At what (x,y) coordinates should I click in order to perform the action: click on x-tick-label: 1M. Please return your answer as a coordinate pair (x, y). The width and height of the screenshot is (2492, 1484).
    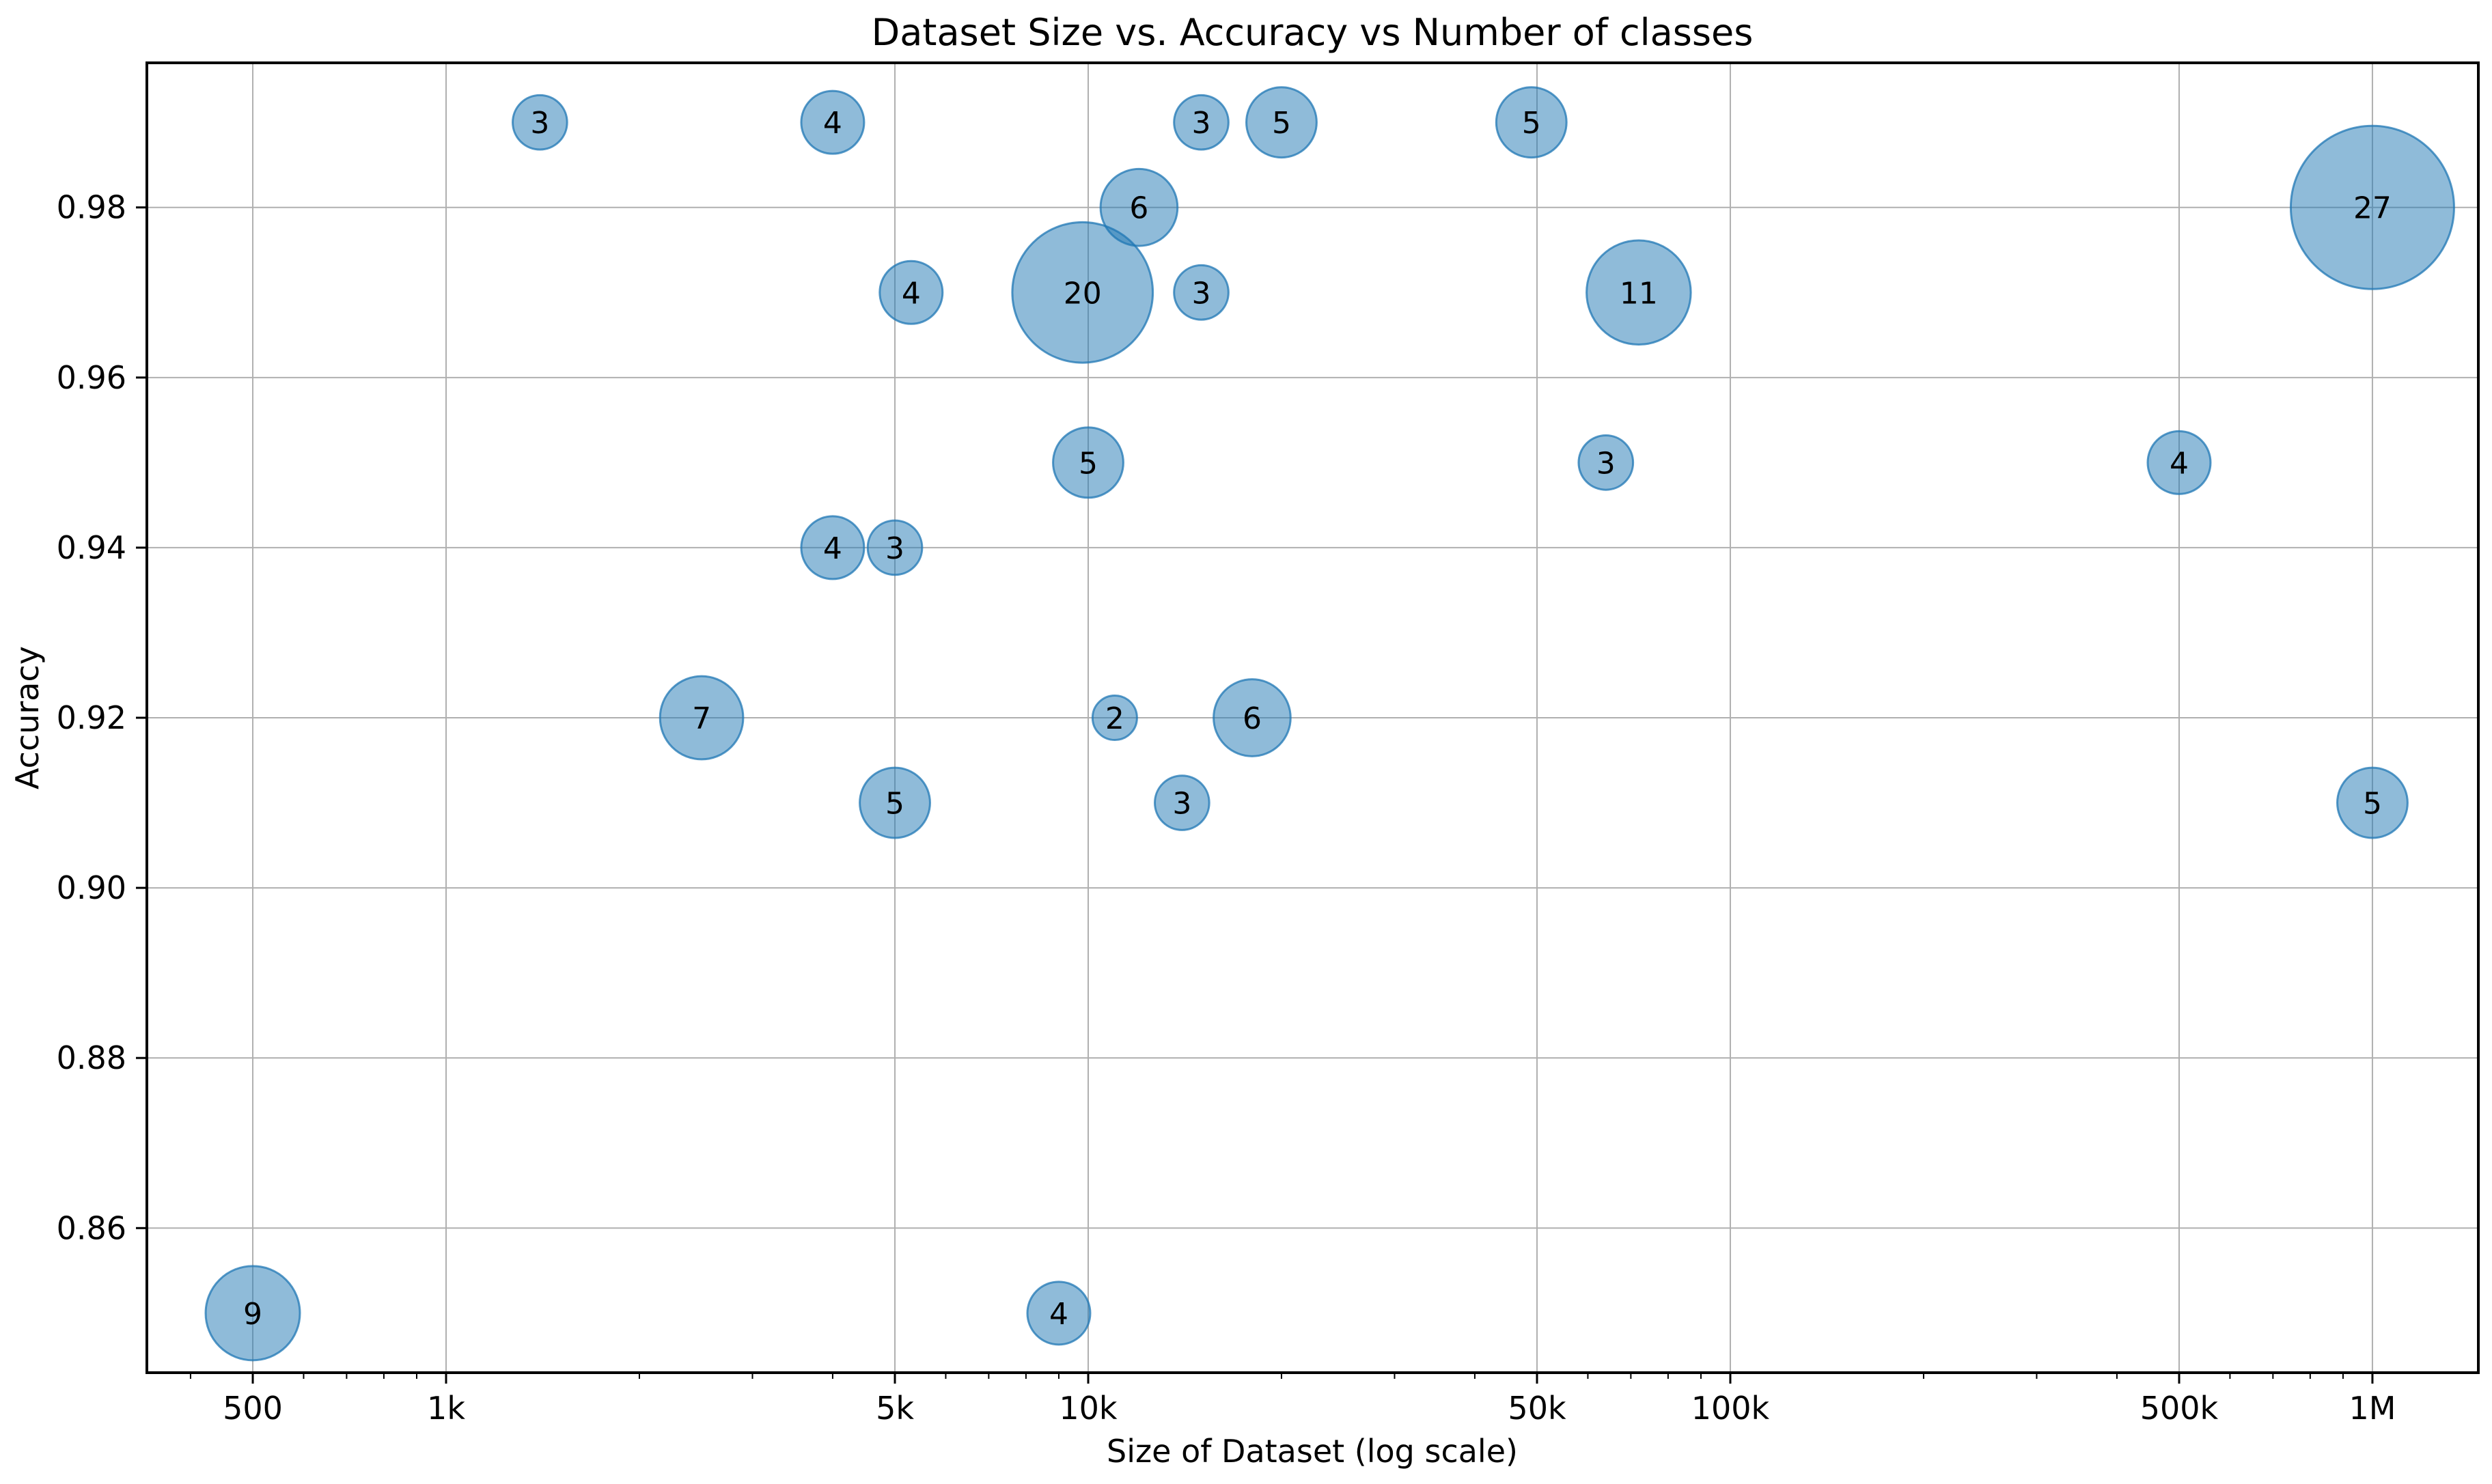
    Looking at the image, I should click on (2372, 1408).